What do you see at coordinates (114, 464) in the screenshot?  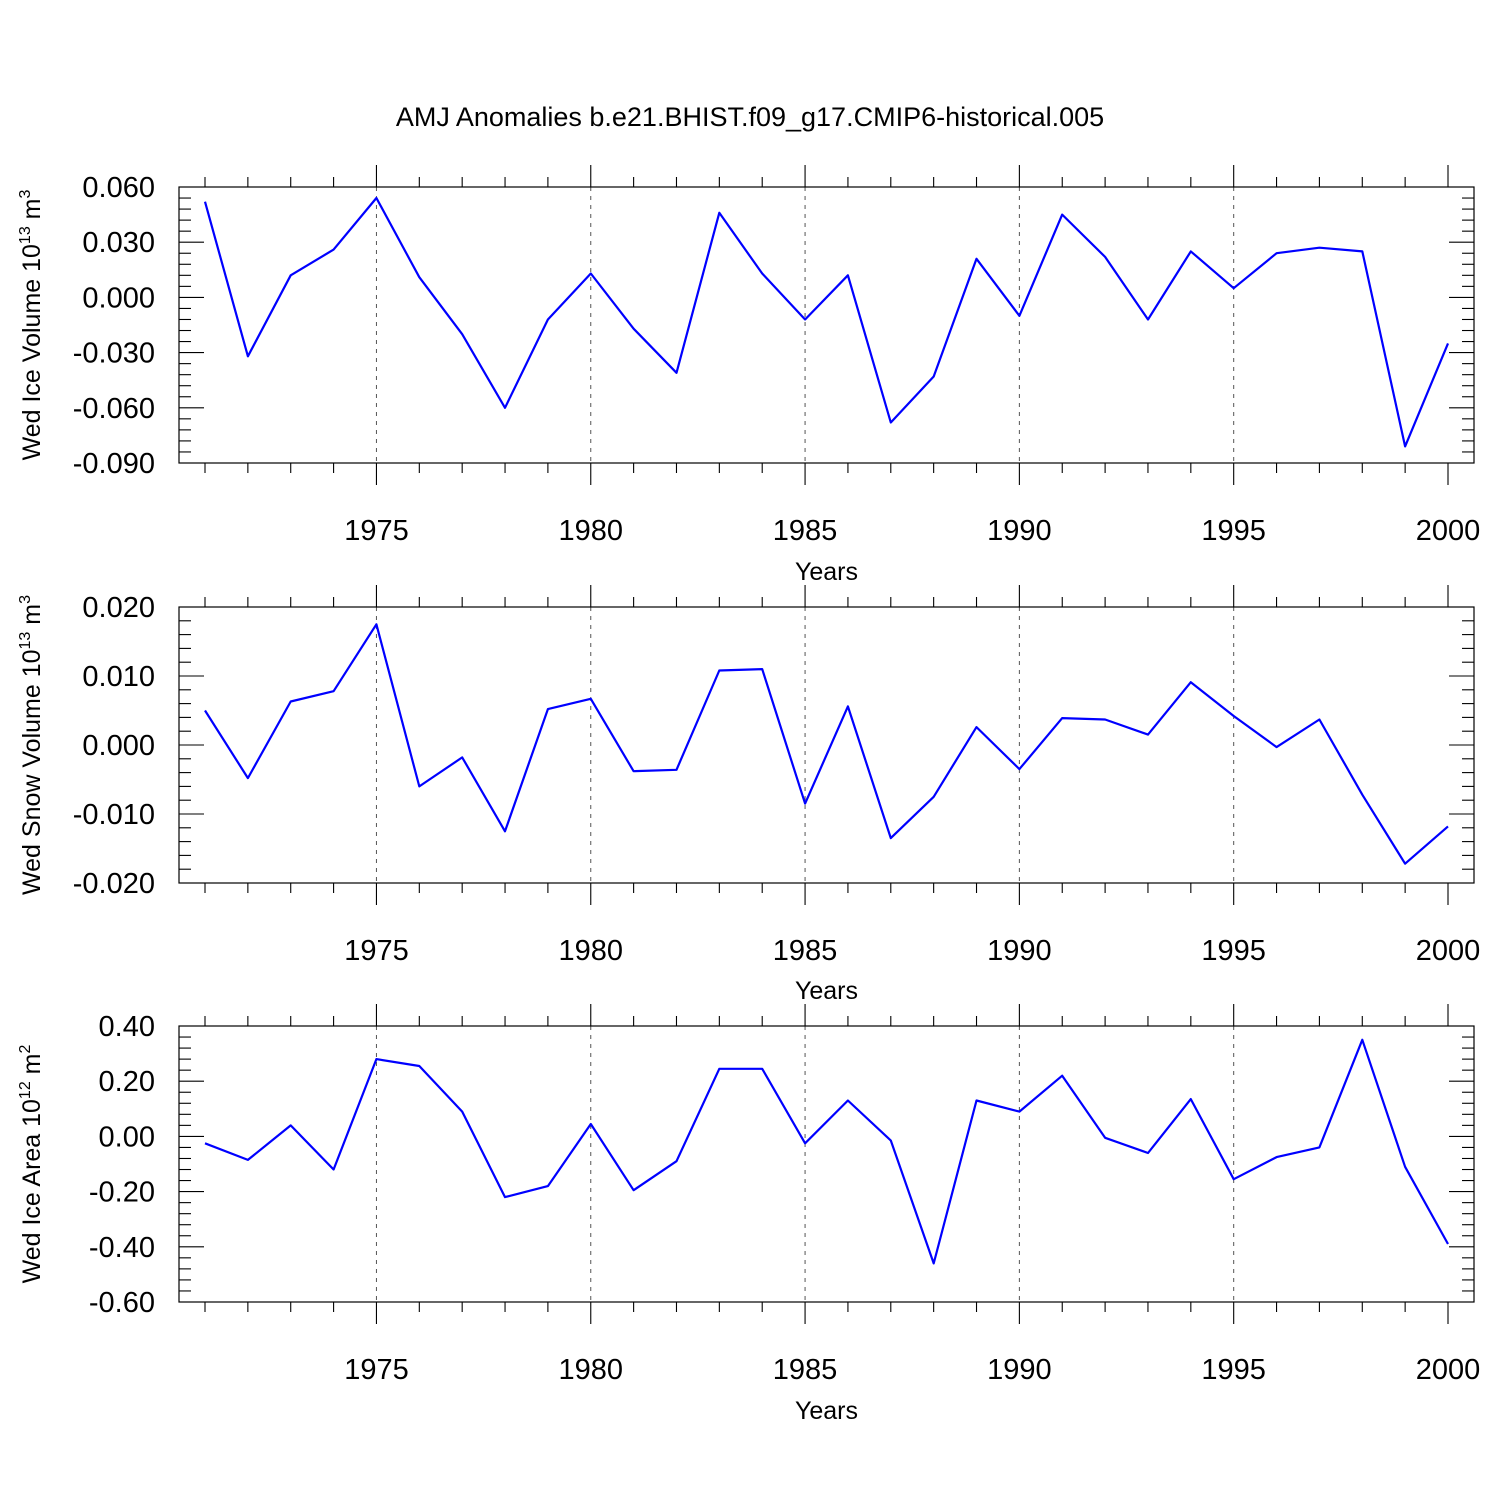 I see `y-tick-label: -0.090` at bounding box center [114, 464].